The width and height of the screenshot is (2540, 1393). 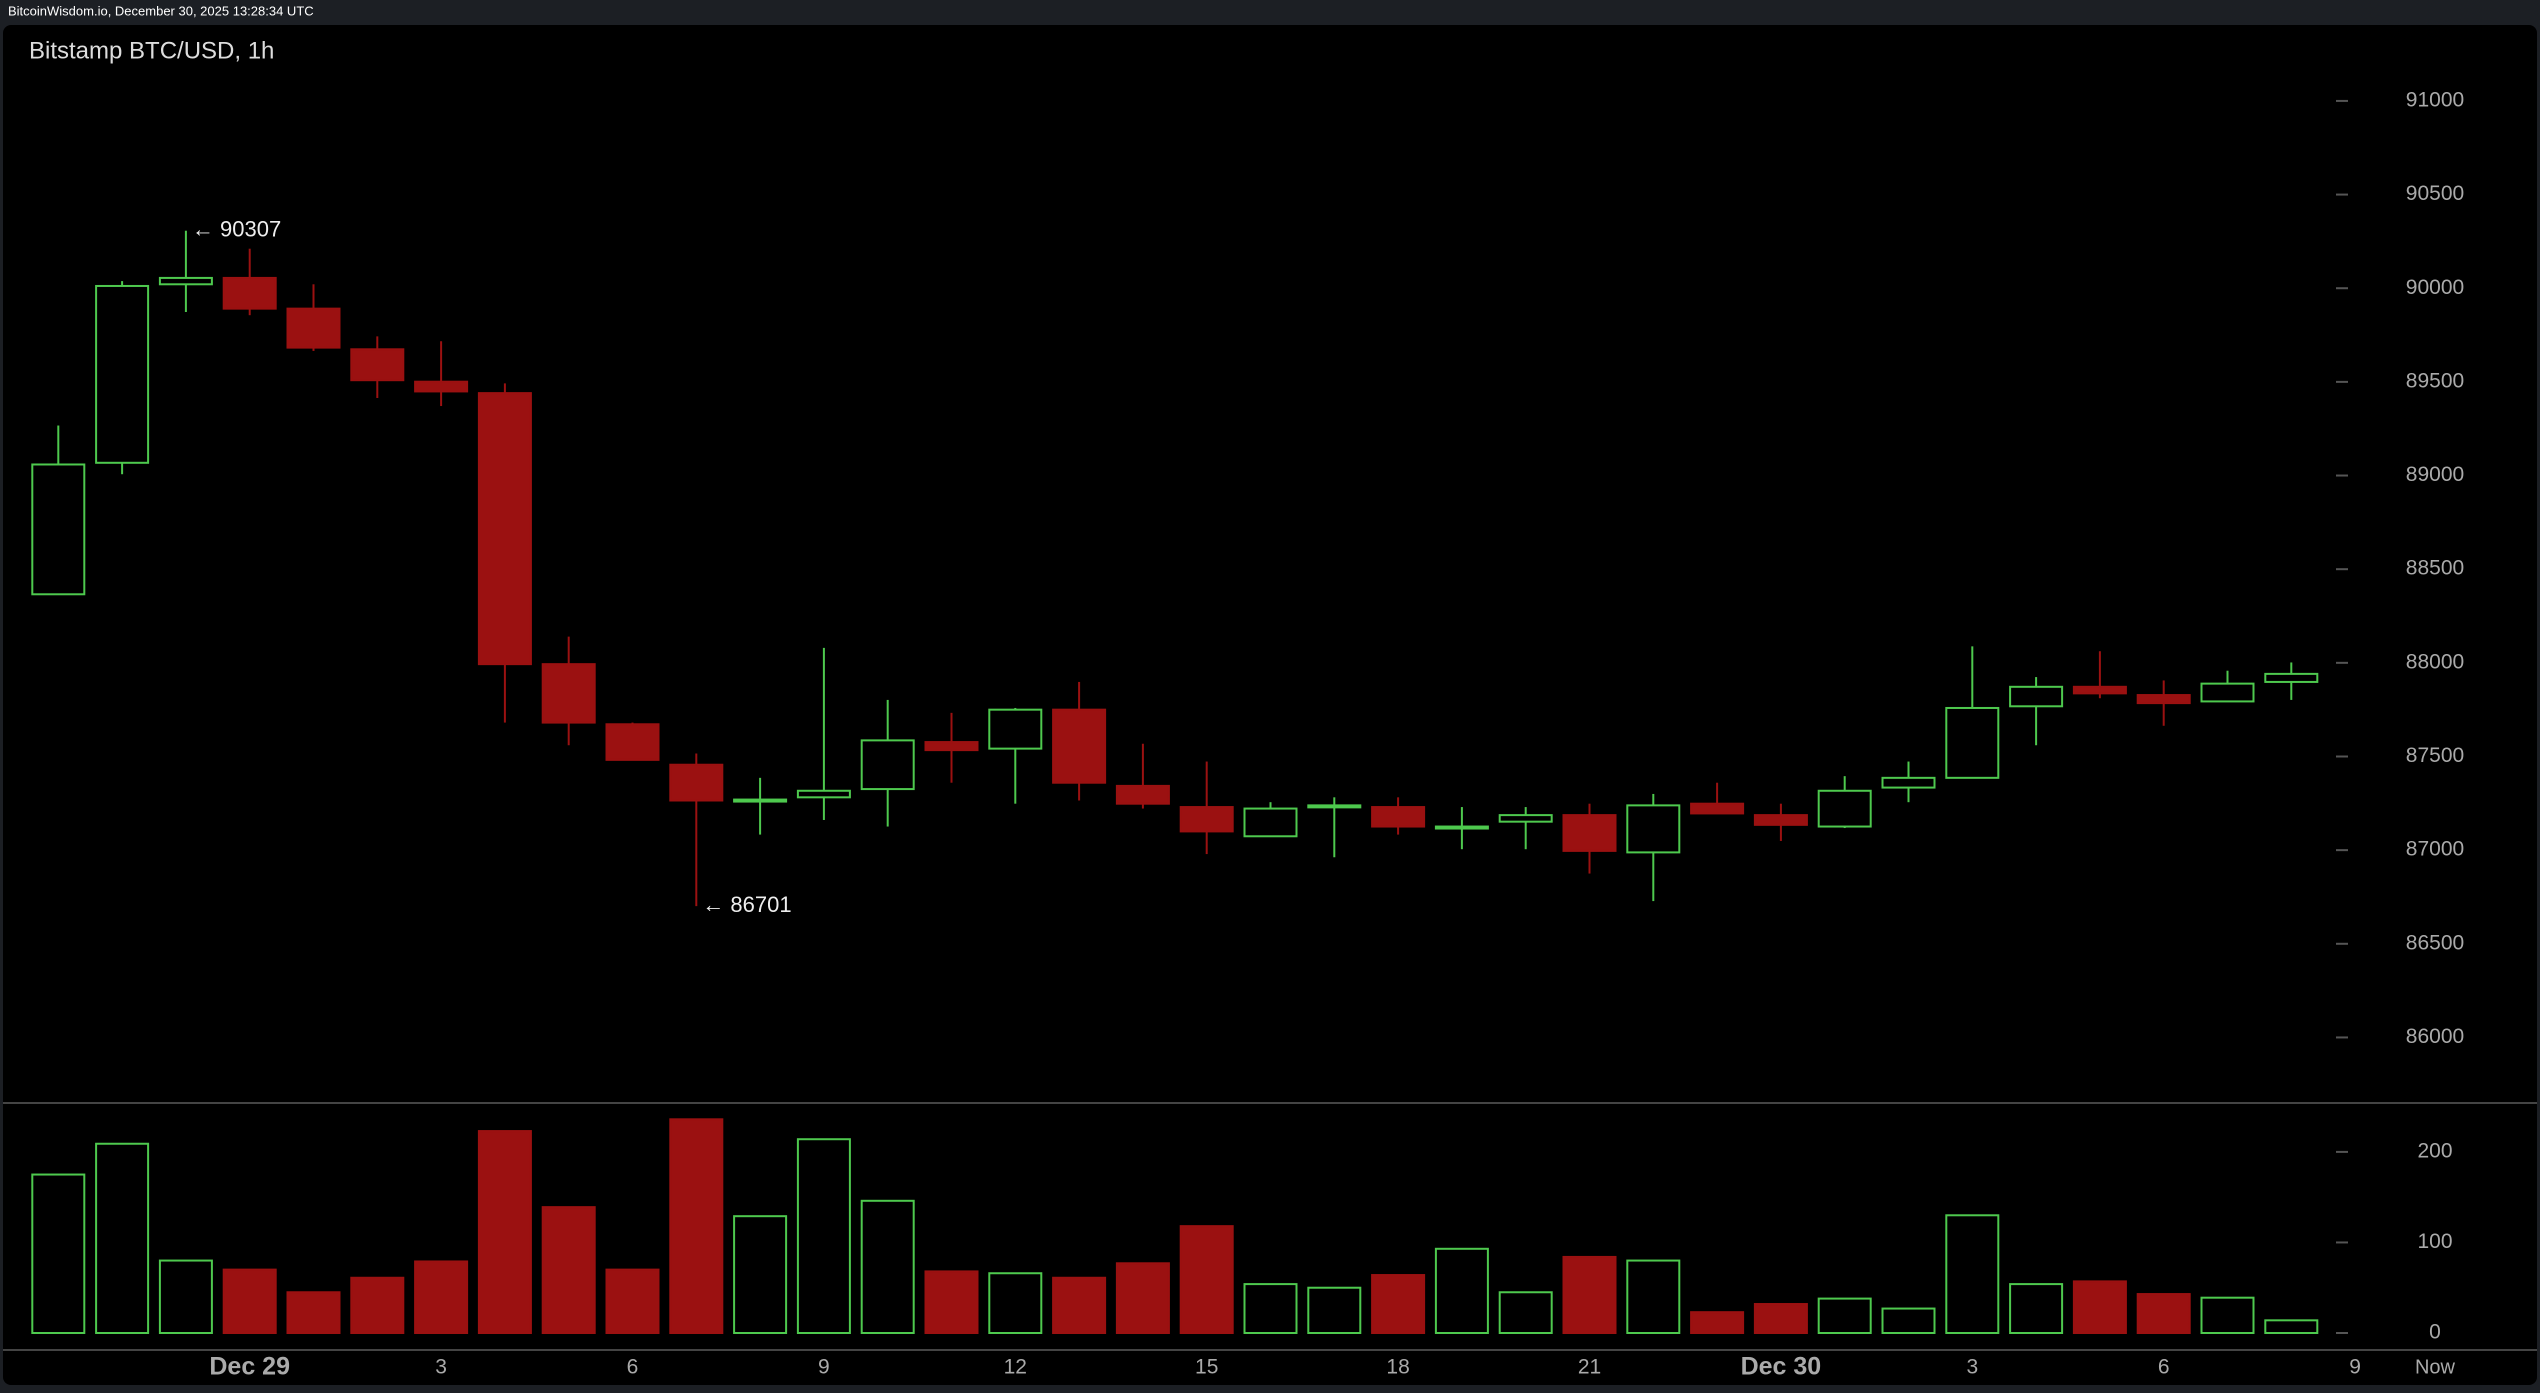 What do you see at coordinates (2435, 99) in the screenshot?
I see `y-tick-label: 91000` at bounding box center [2435, 99].